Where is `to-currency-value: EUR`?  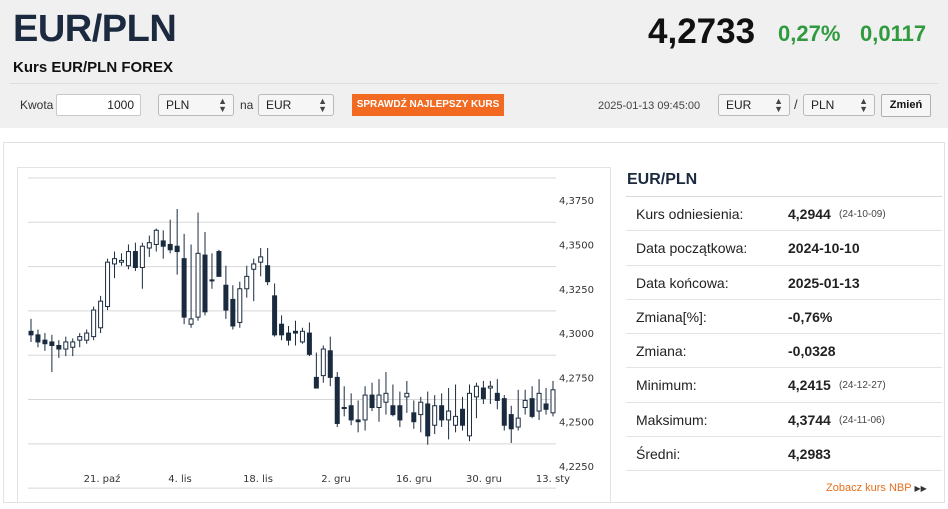 to-currency-value: EUR is located at coordinates (279, 105).